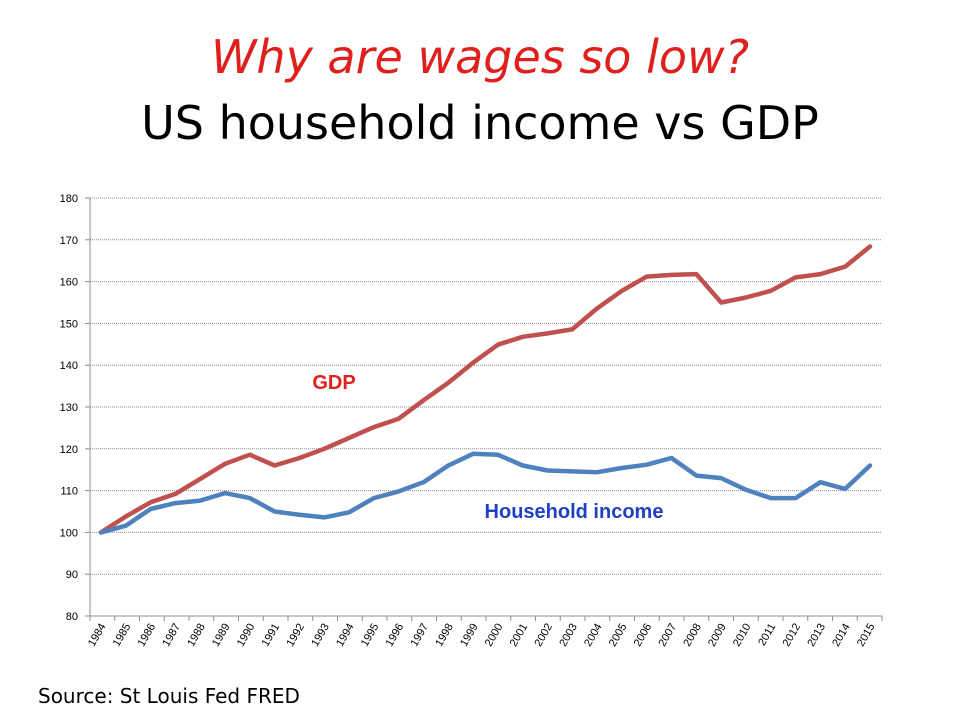 This screenshot has height=720, width=960. Describe the element at coordinates (69, 533) in the screenshot. I see `y-tick-label-100: 100` at that location.